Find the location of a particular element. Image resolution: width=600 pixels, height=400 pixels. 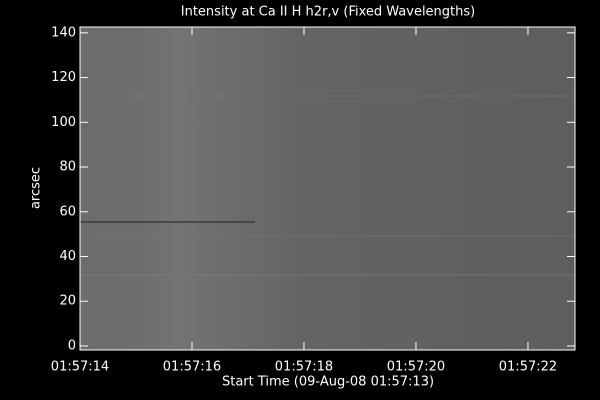

x-axis-label: Start Time (09-Aug-08 01:57:13) is located at coordinates (328, 382).